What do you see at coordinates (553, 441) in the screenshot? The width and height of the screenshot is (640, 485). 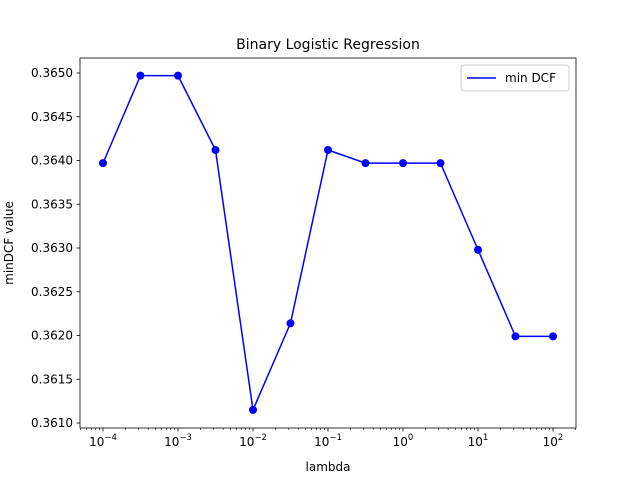 I see `x-tick-label: 10²` at bounding box center [553, 441].